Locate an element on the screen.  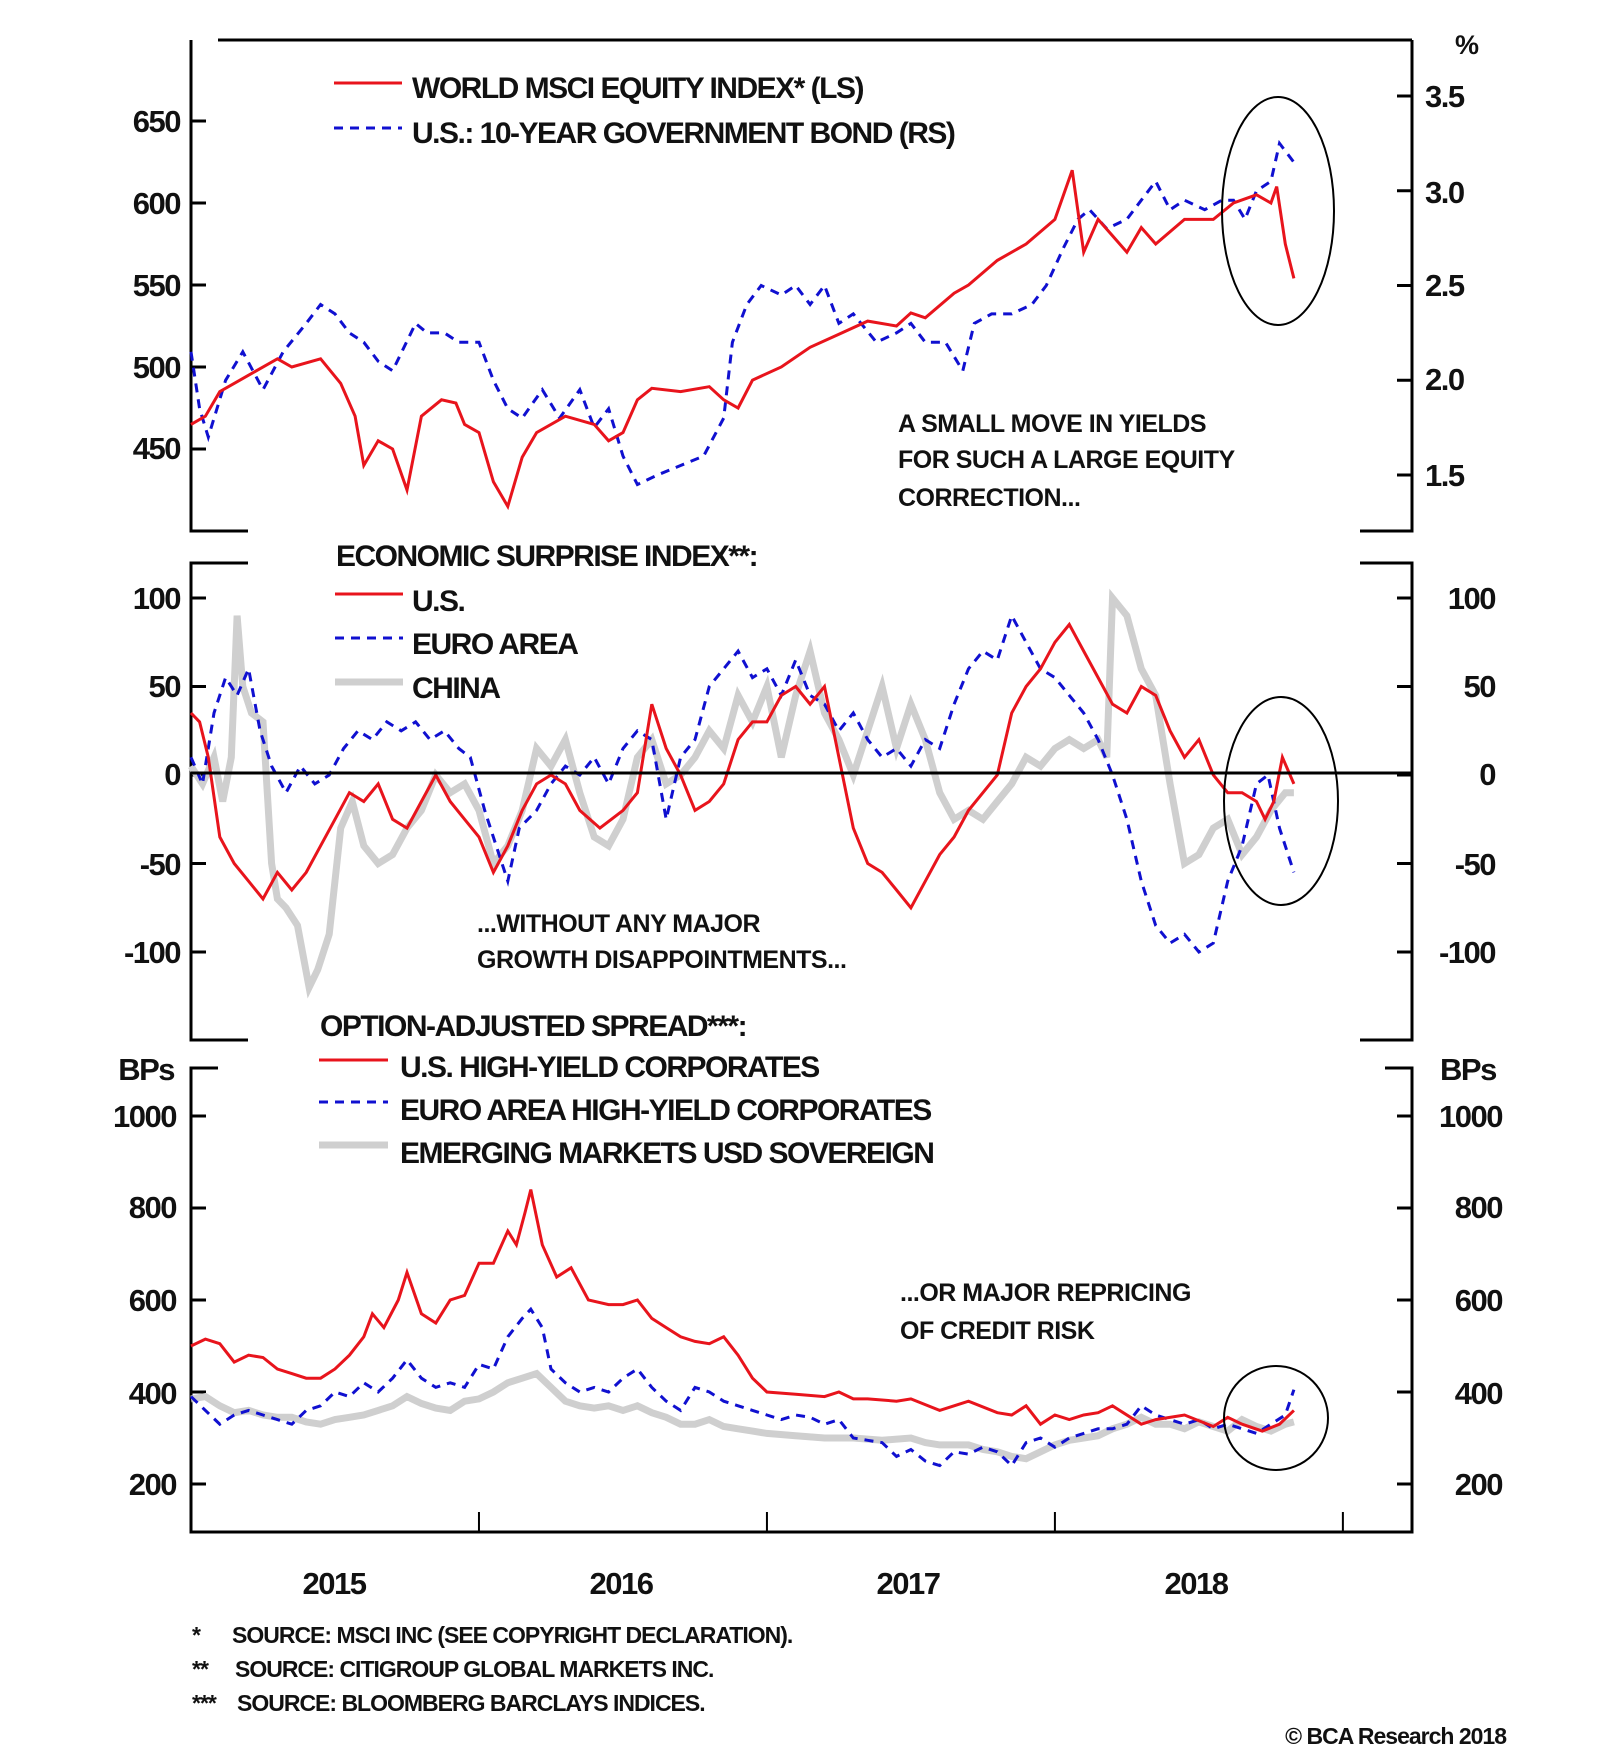
left-tick-label: 650 is located at coordinates (156, 121).